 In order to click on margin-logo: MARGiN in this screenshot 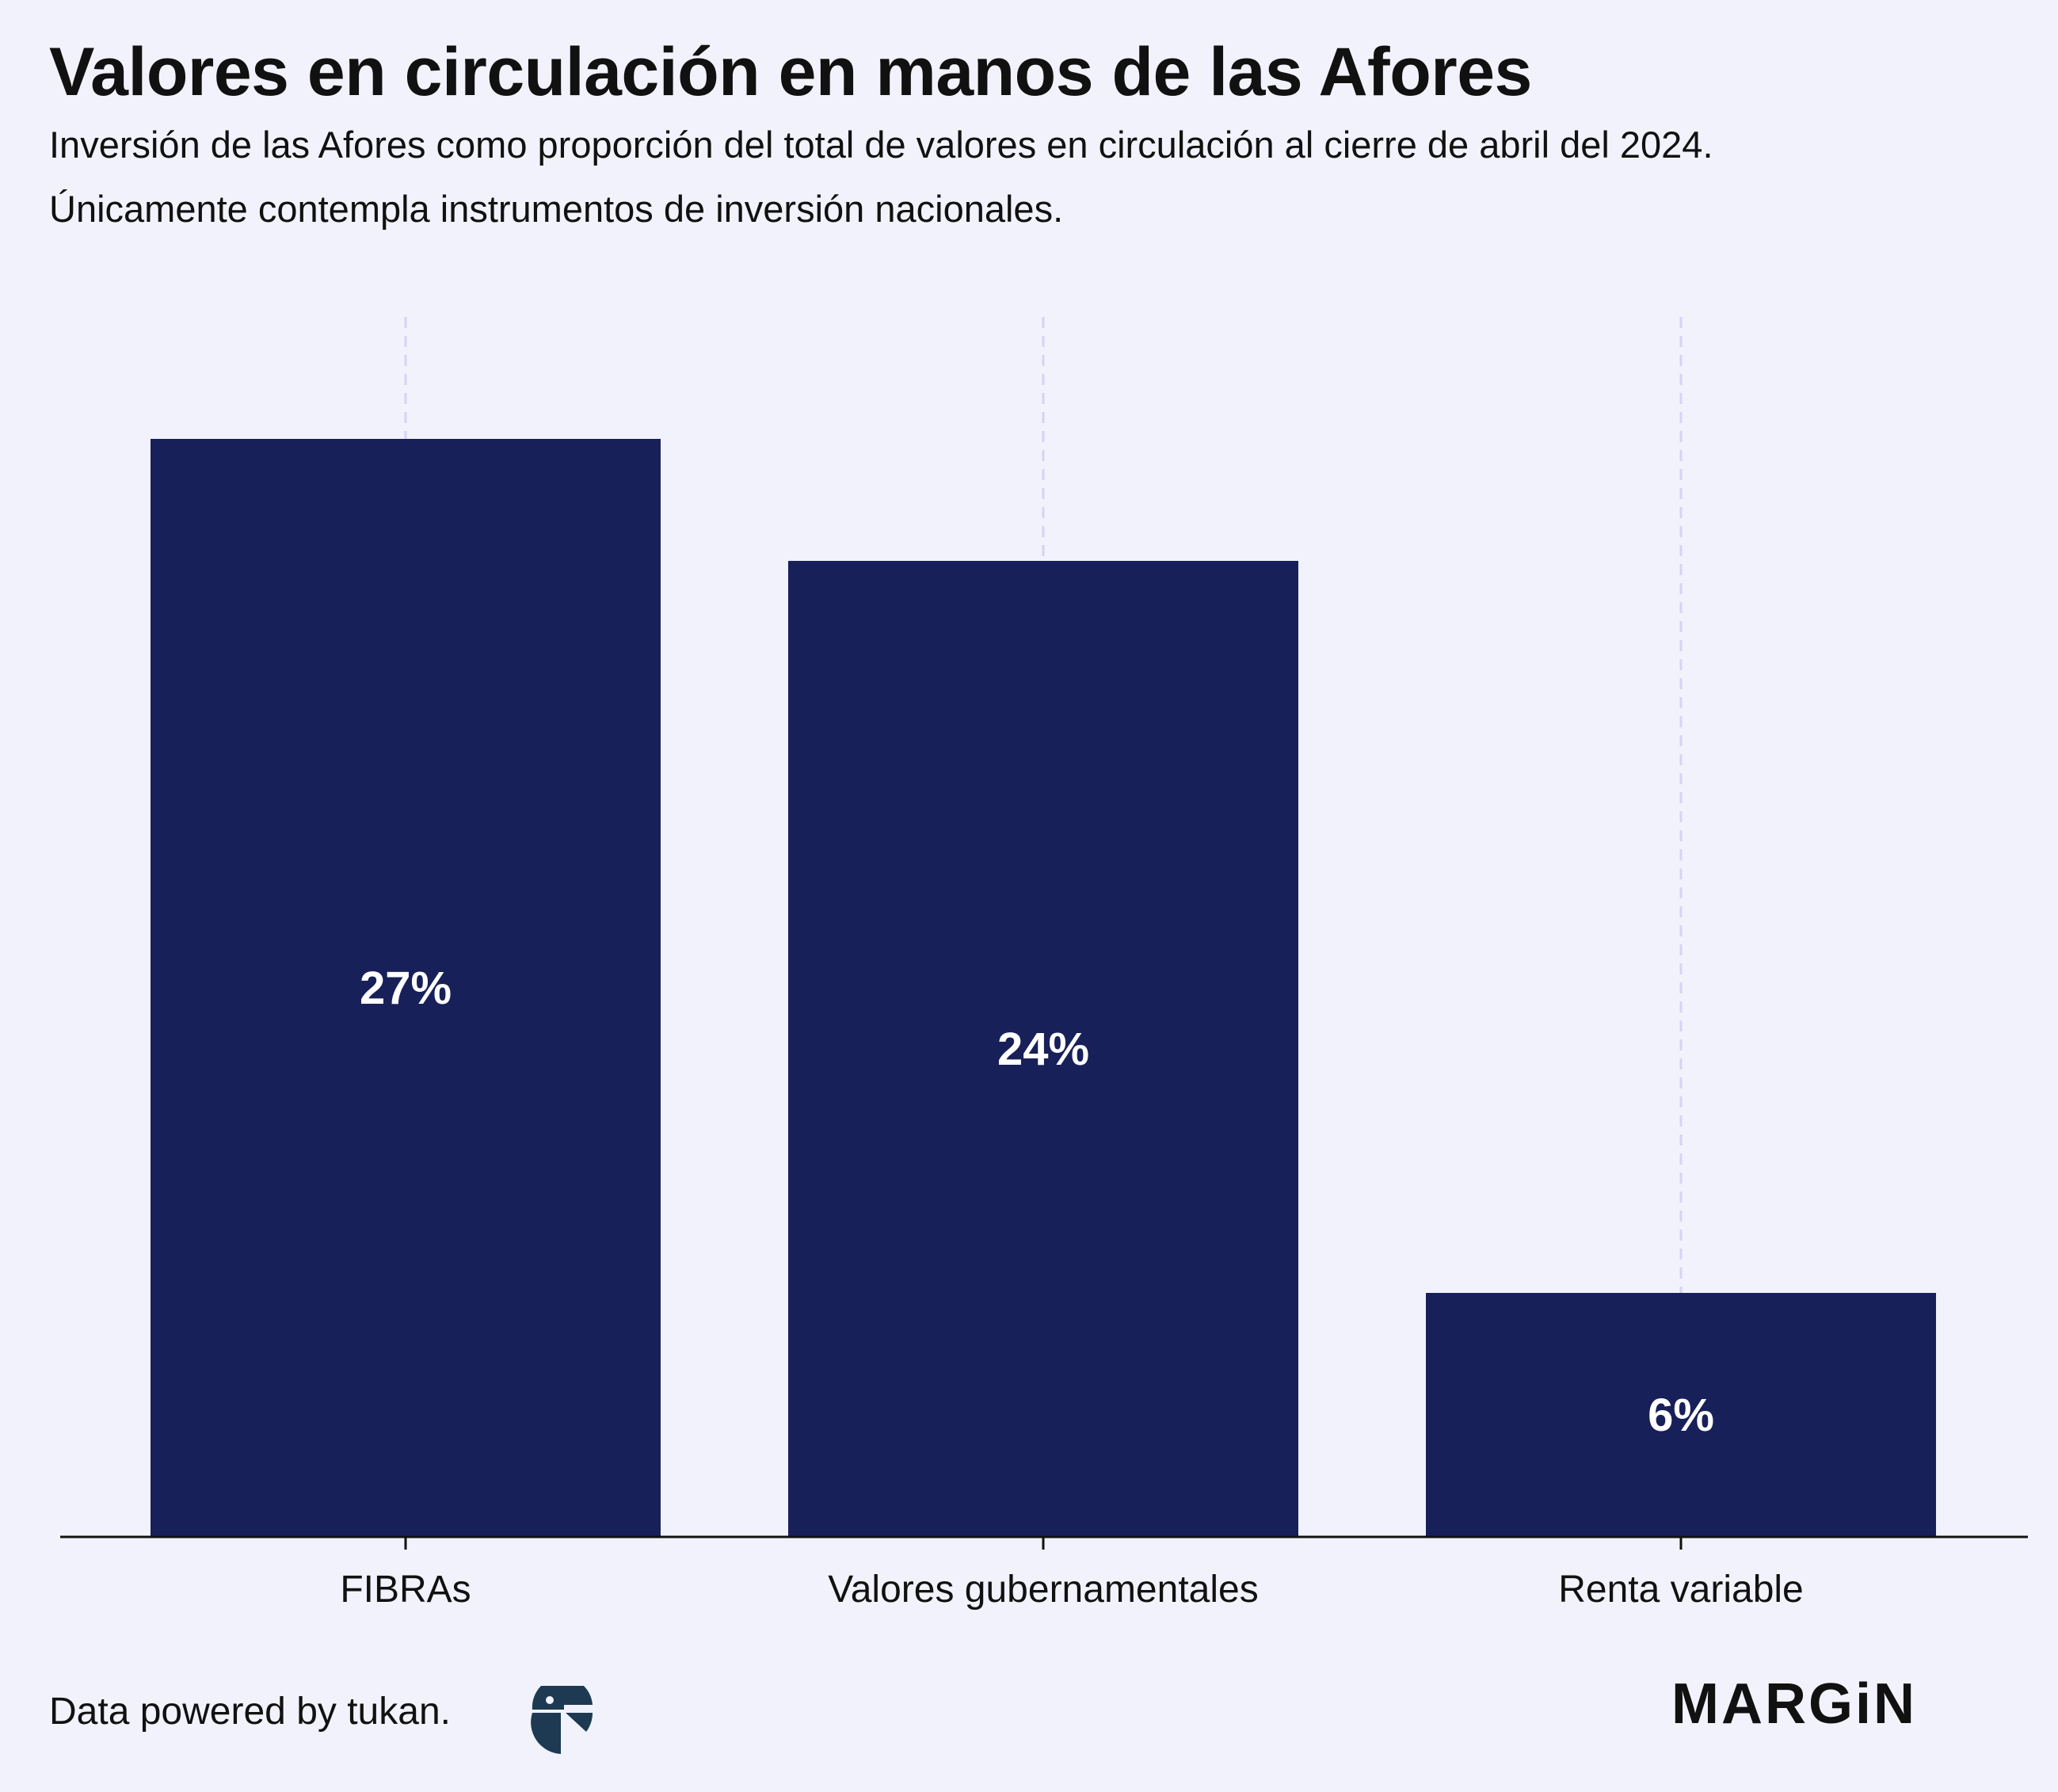, I will do `click(1794, 1704)`.